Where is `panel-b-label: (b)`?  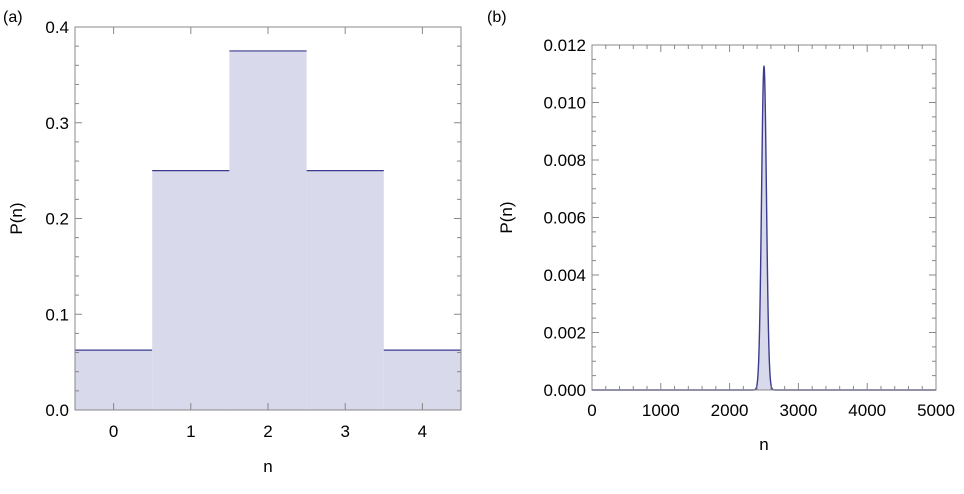
panel-b-label: (b) is located at coordinates (497, 17).